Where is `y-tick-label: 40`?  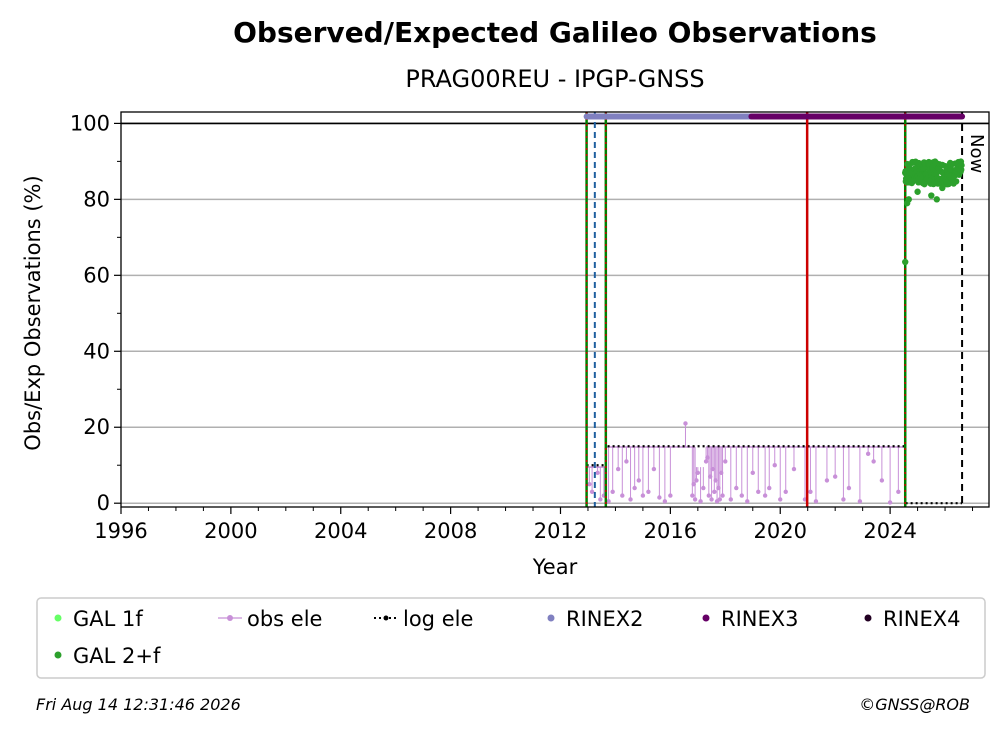 y-tick-label: 40 is located at coordinates (96, 351).